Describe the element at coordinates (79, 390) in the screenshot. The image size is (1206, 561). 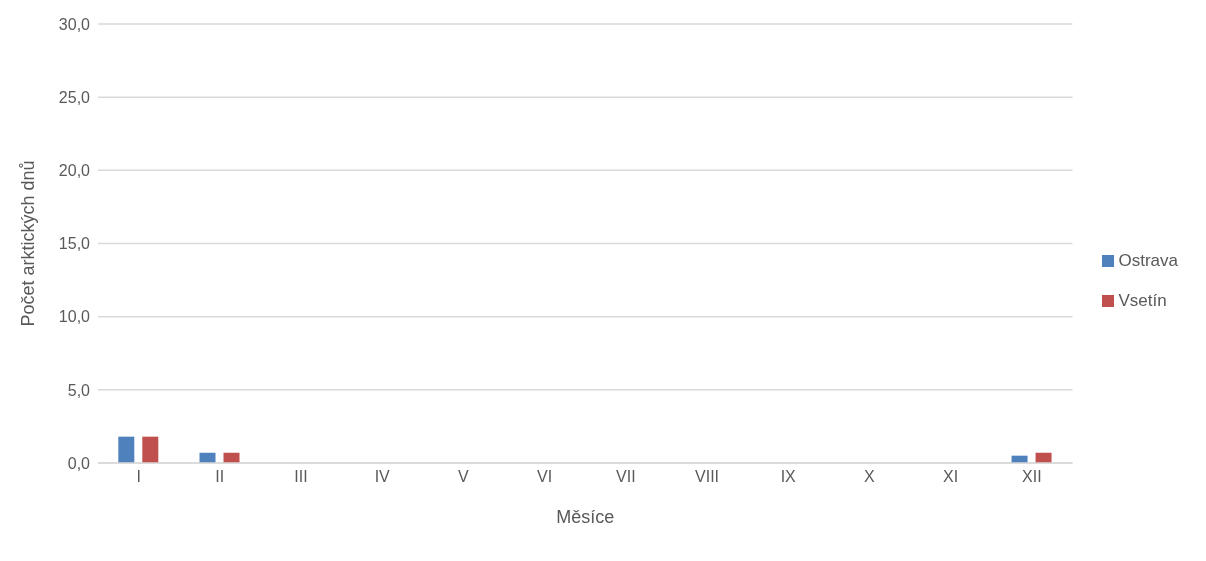
I see `y-tick-label: 5,0` at that location.